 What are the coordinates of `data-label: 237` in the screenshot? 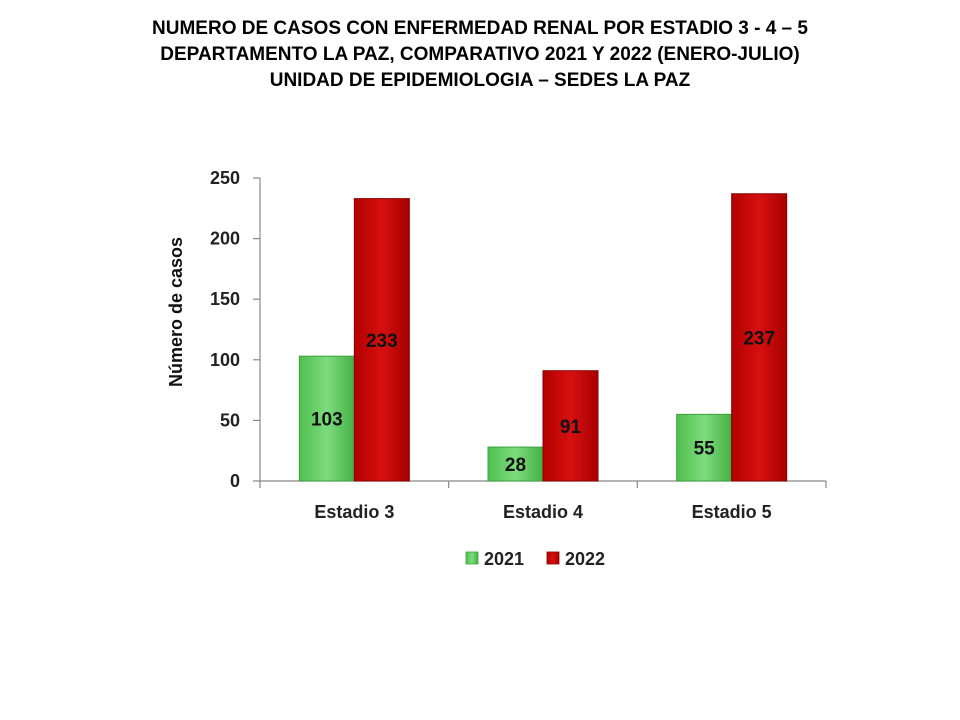 It's located at (759, 338).